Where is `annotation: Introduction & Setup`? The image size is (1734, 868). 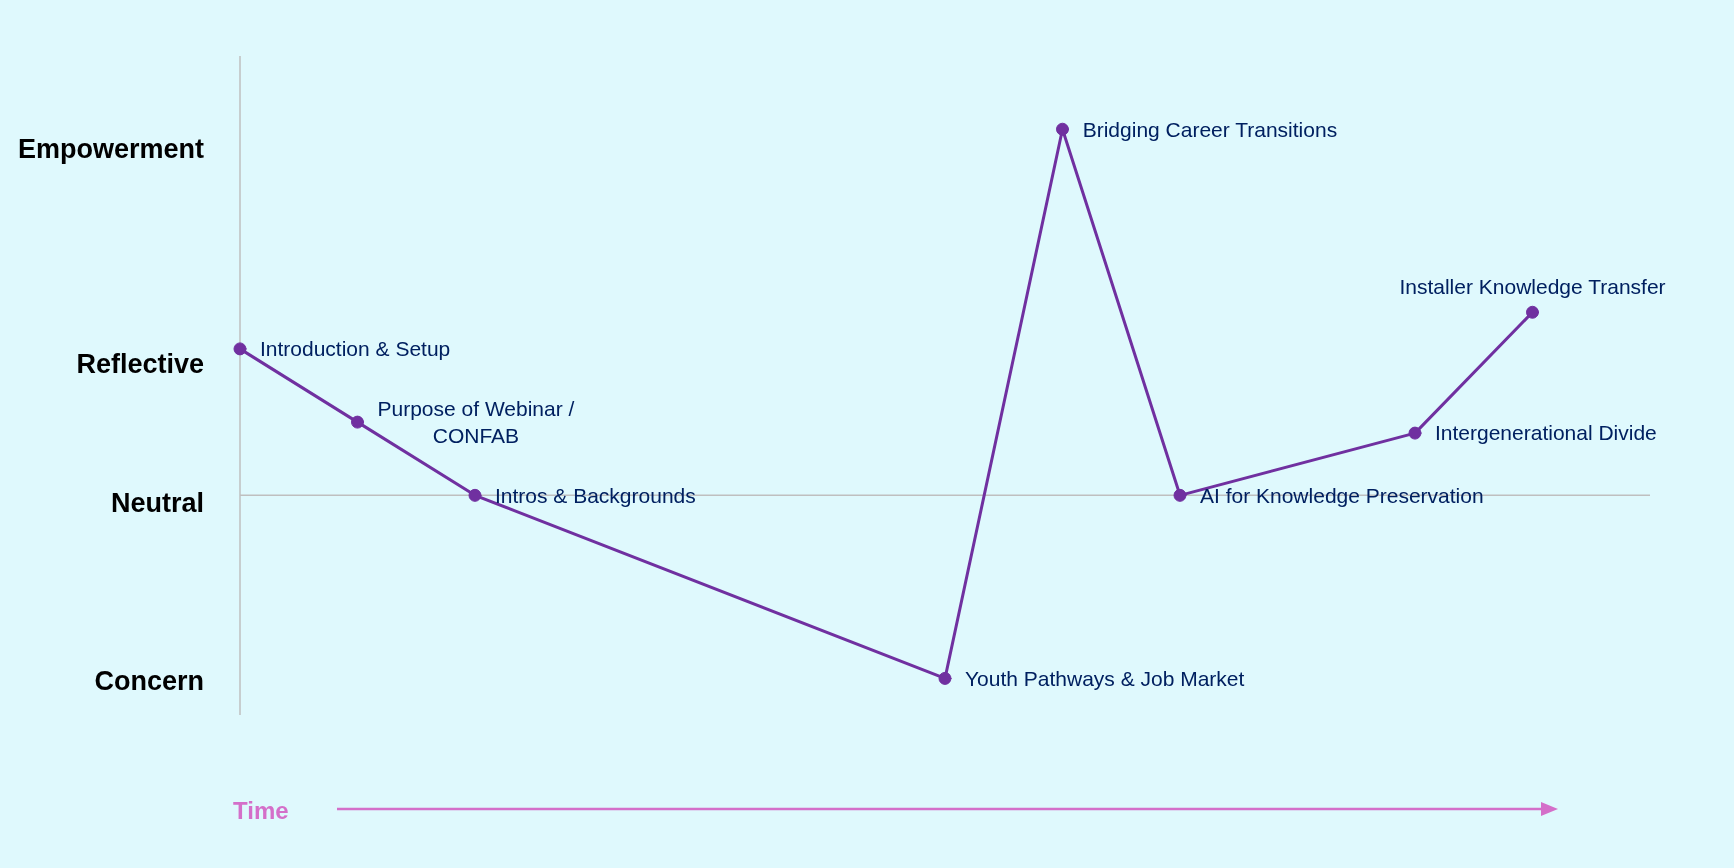
annotation: Introduction & Setup is located at coordinates (355, 349).